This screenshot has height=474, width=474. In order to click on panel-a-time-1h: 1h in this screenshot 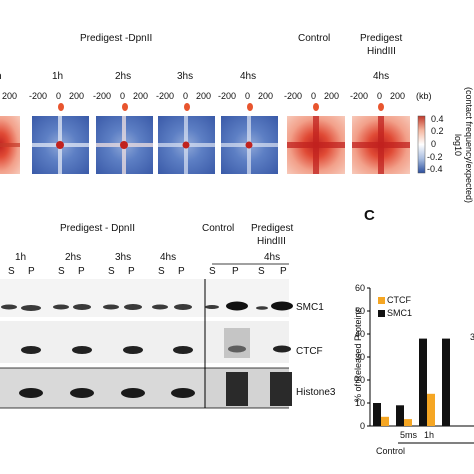, I will do `click(58, 76)`.